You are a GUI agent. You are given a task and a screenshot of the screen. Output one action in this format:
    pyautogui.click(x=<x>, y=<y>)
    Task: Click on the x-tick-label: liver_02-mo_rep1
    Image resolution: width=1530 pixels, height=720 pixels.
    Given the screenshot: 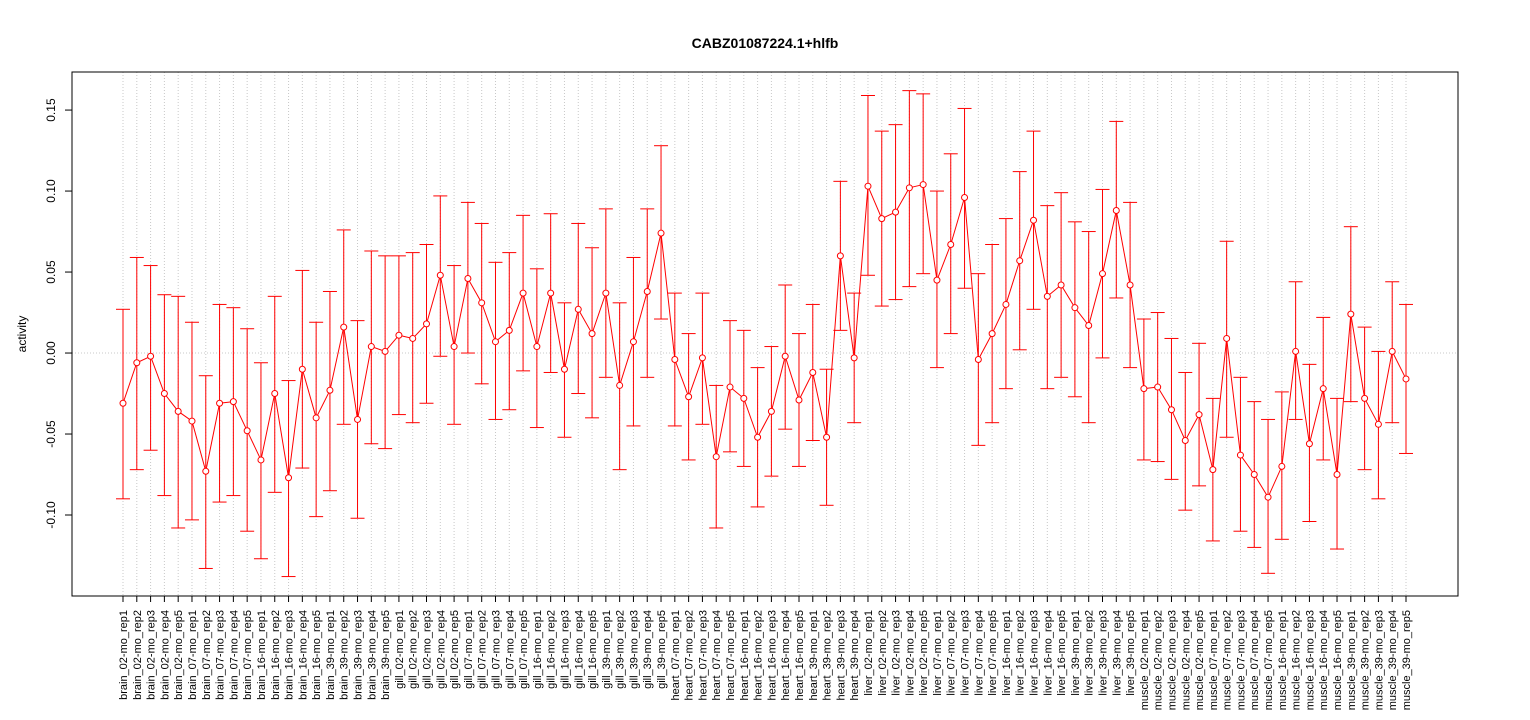 What is the action you would take?
    pyautogui.click(x=869, y=653)
    